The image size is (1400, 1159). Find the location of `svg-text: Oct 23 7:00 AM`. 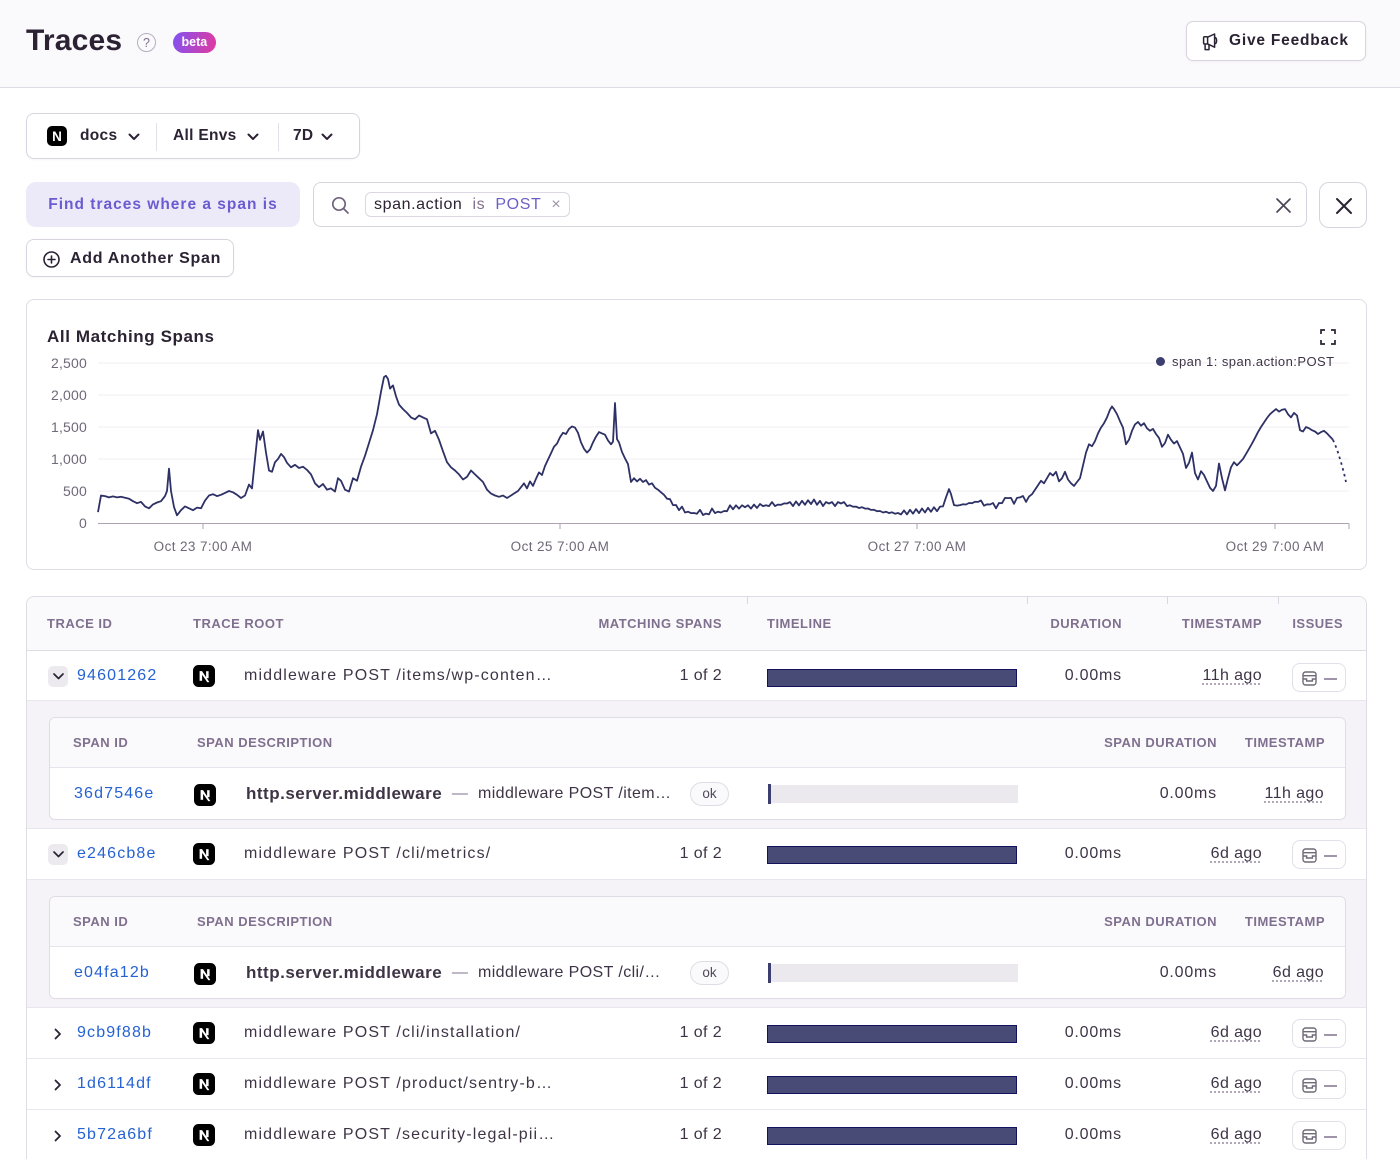

svg-text: Oct 23 7:00 AM is located at coordinates (203, 546).